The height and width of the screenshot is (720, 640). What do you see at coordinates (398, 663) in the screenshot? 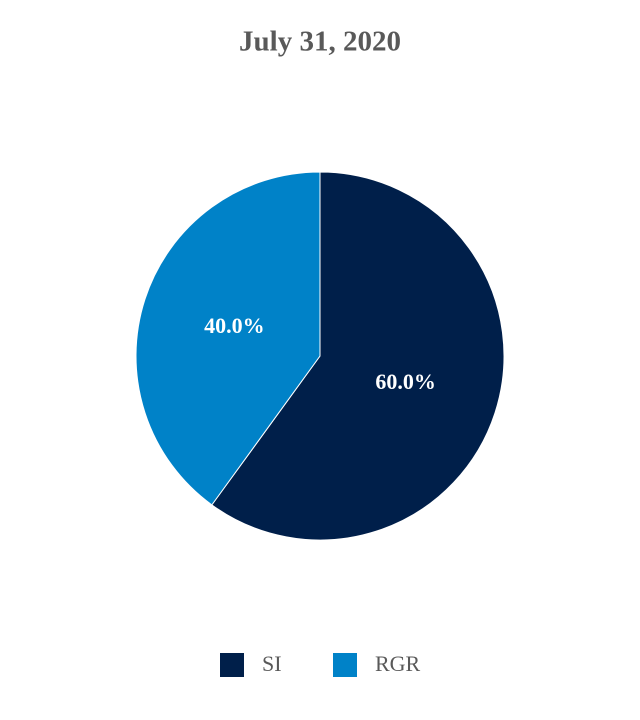
I see `legend-label: RGR` at bounding box center [398, 663].